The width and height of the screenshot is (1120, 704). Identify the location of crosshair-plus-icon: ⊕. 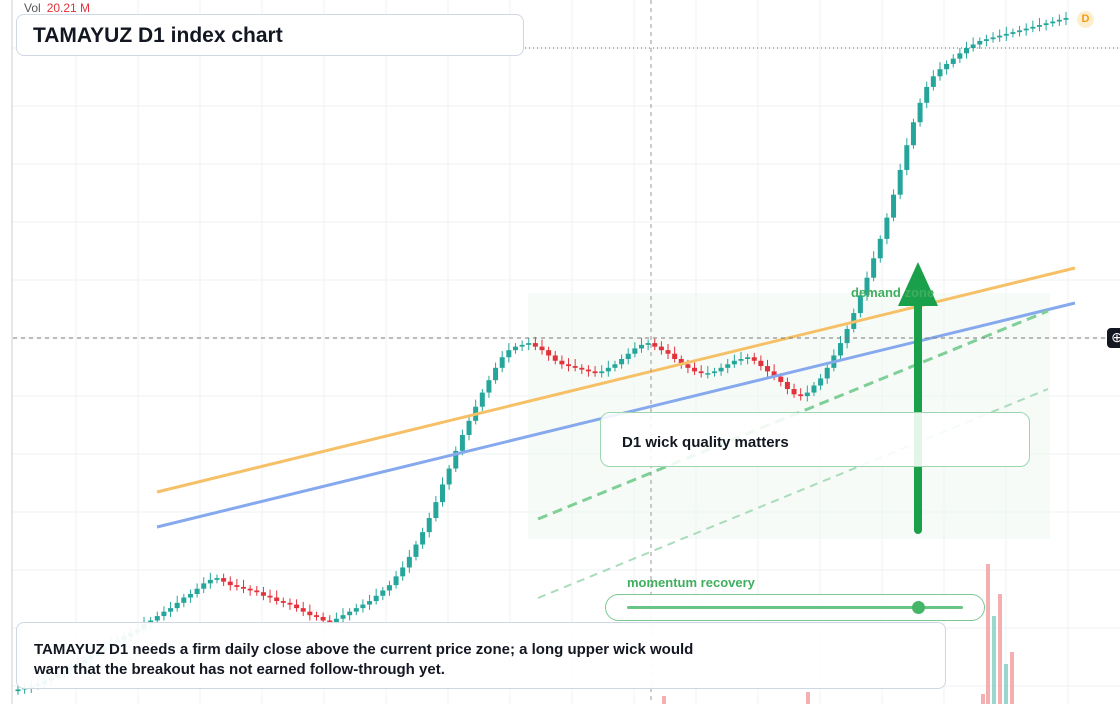
(1113, 338).